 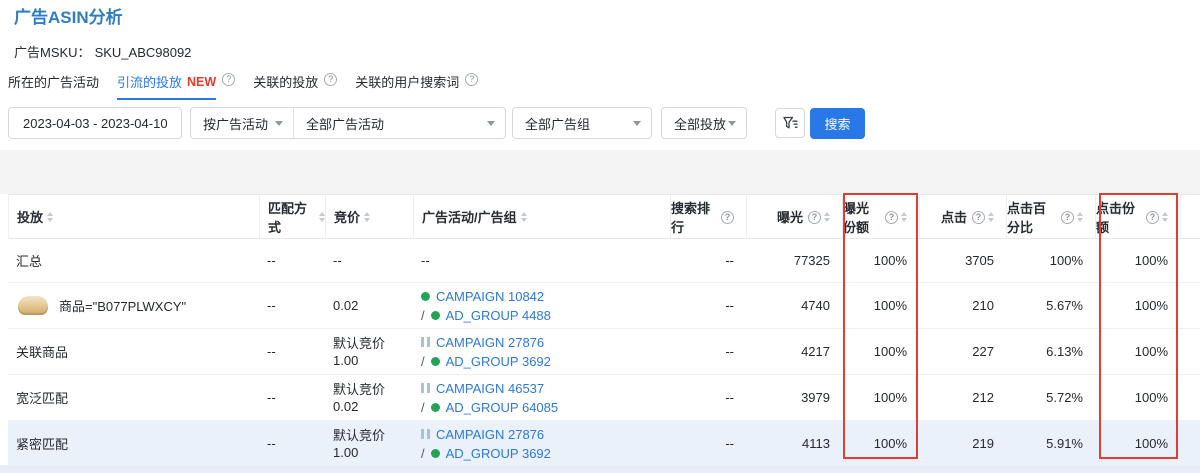 What do you see at coordinates (359, 351) in the screenshot?
I see `cell-bid: 默认竞价 1.00` at bounding box center [359, 351].